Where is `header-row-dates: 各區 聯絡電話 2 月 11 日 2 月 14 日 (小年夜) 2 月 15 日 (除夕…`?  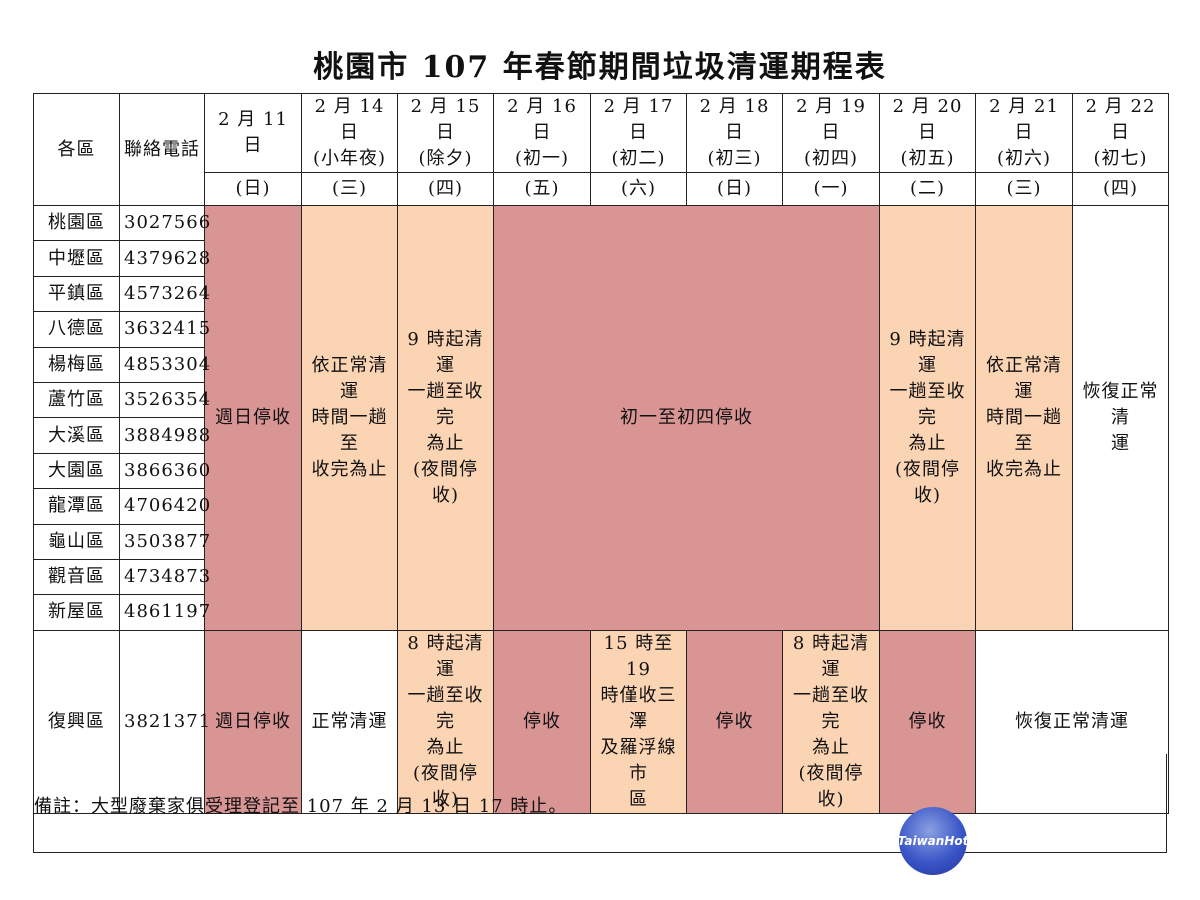 header-row-dates: 各區 聯絡電話 2 月 11 日 2 月 14 日 (小年夜) 2 月 15 日 (除夕… is located at coordinates (601, 149).